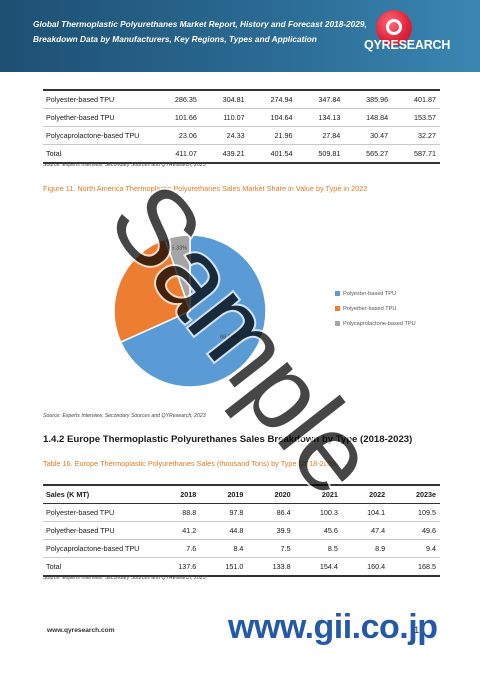 The height and width of the screenshot is (679, 480). I want to click on table-cell: 23.06, so click(177, 135).